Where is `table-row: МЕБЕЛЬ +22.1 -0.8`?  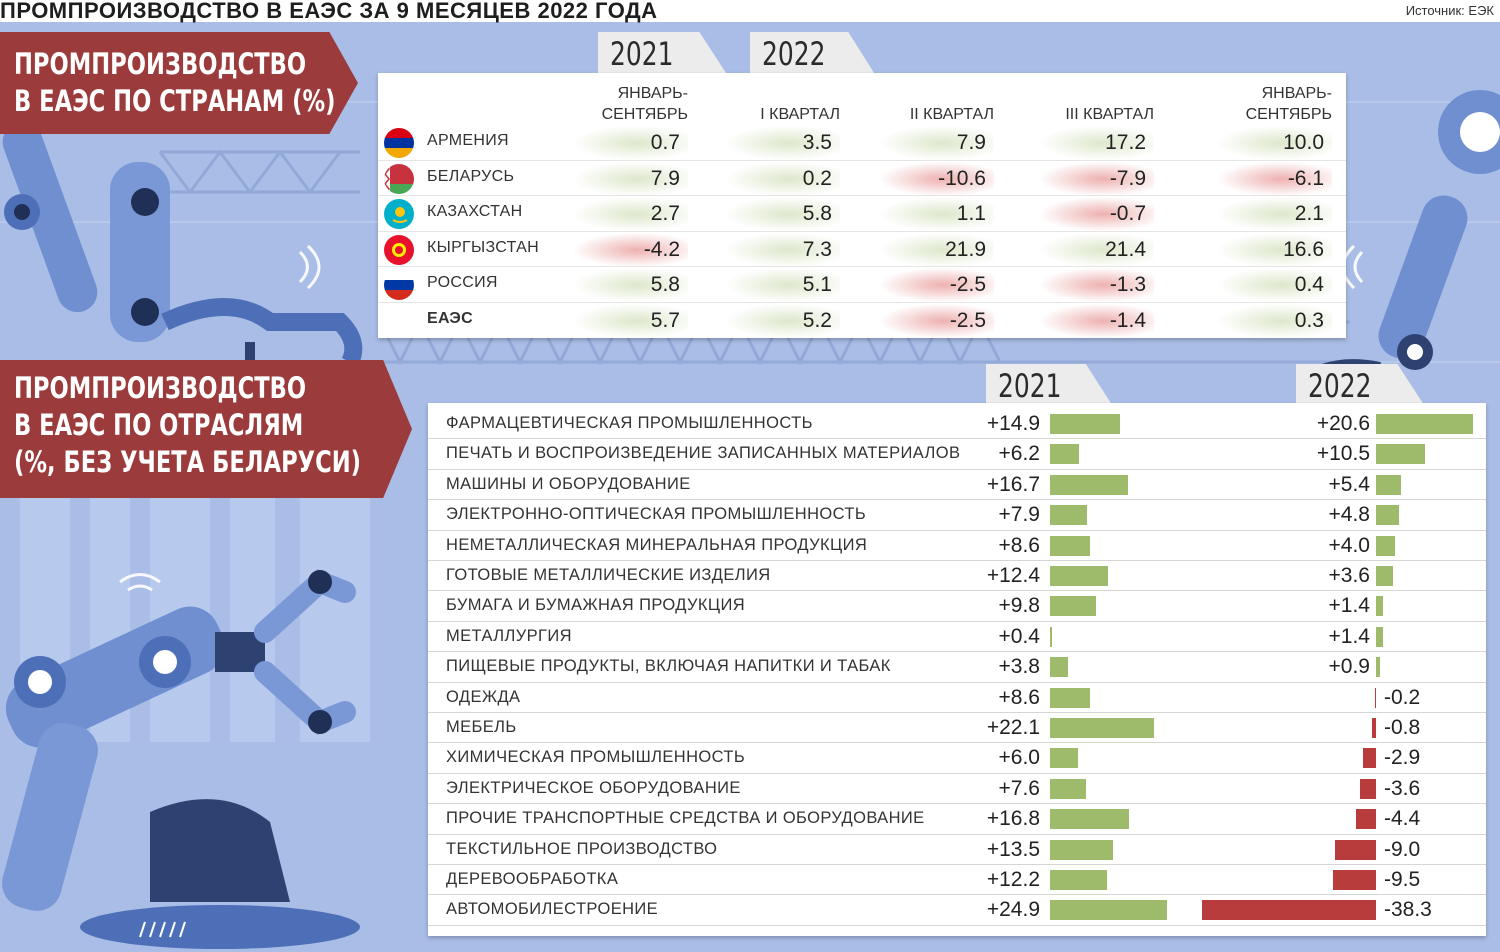
table-row: МЕБЕЛЬ +22.1 -0.8 is located at coordinates (957, 728).